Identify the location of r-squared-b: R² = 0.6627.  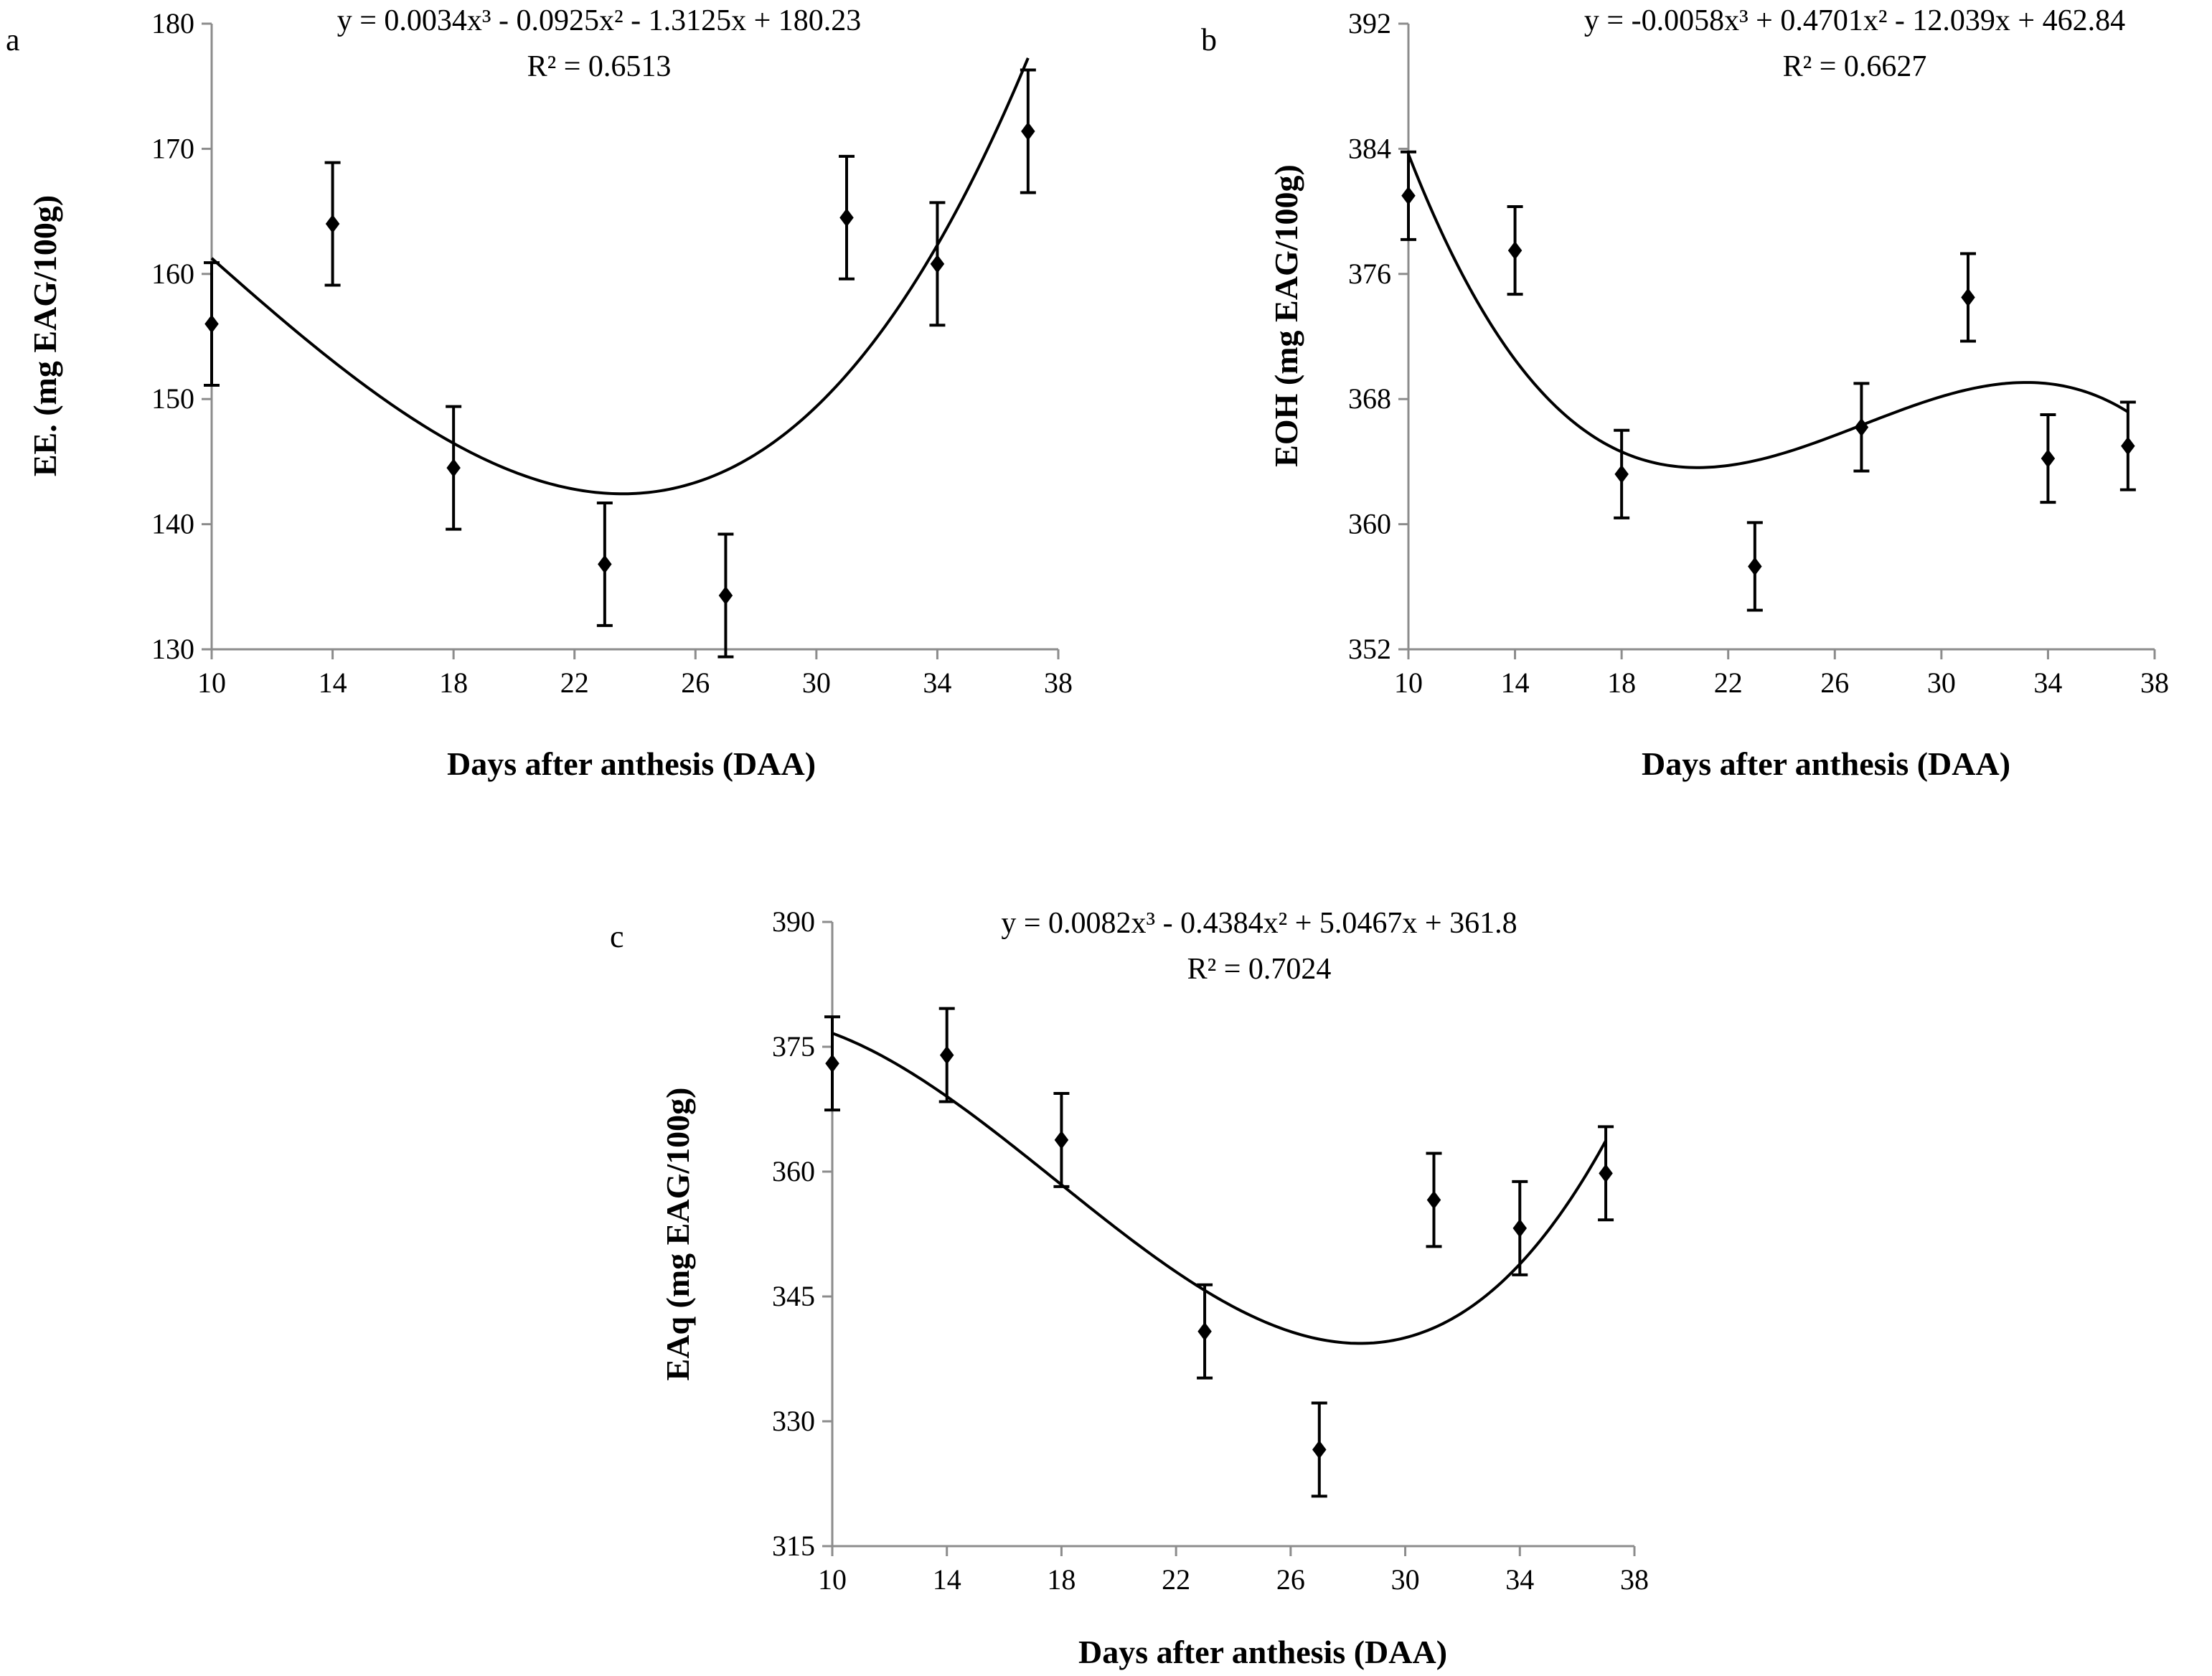
(1855, 67).